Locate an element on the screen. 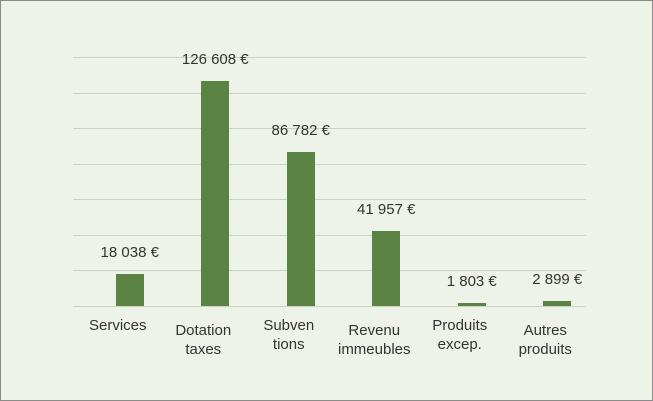 The height and width of the screenshot is (401, 653). x-tick-label: Produits excep. is located at coordinates (460, 335).